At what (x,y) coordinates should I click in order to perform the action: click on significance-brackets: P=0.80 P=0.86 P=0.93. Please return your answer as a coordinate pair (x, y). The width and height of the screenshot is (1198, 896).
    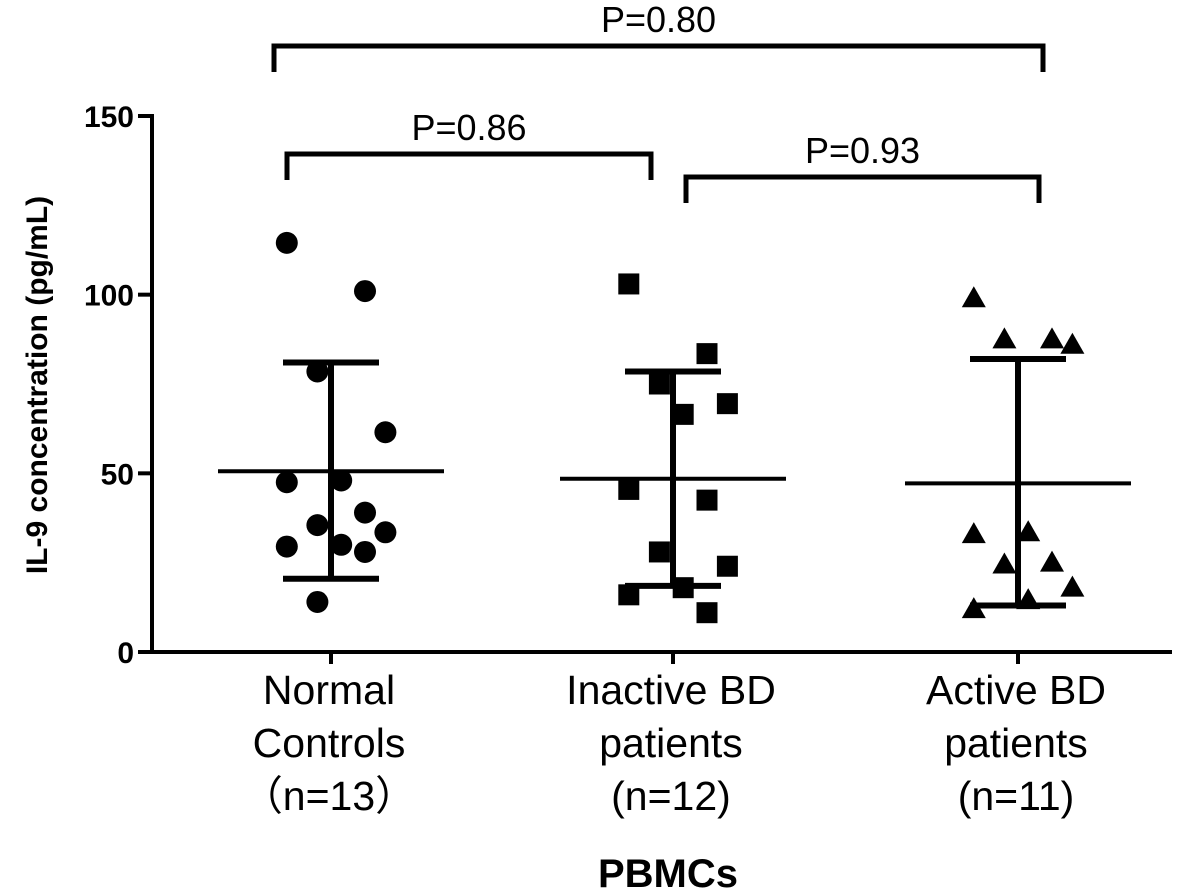
    Looking at the image, I should click on (658, 101).